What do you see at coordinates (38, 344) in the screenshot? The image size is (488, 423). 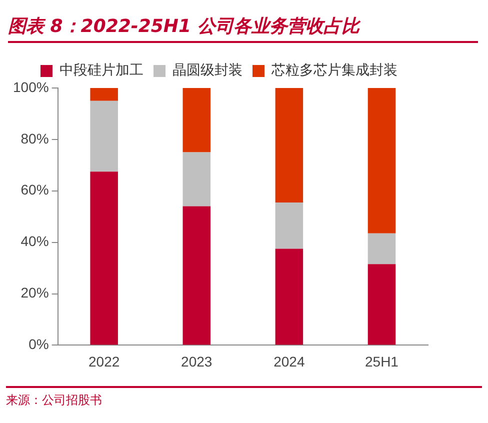 I see `y-tick-label: 0%` at bounding box center [38, 344].